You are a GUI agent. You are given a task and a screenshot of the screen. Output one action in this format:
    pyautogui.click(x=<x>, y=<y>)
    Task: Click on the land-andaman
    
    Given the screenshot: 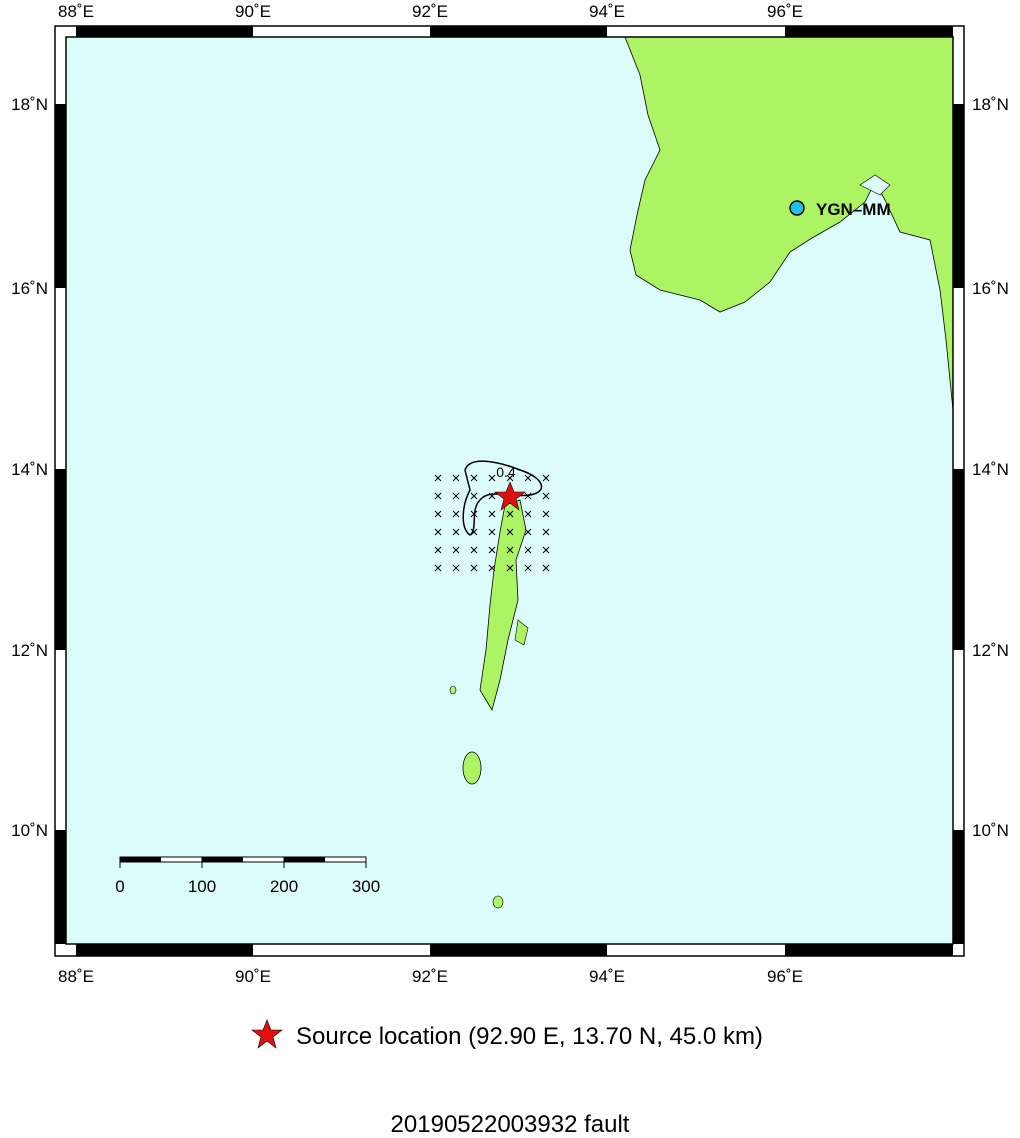 What is the action you would take?
    pyautogui.click(x=503, y=605)
    